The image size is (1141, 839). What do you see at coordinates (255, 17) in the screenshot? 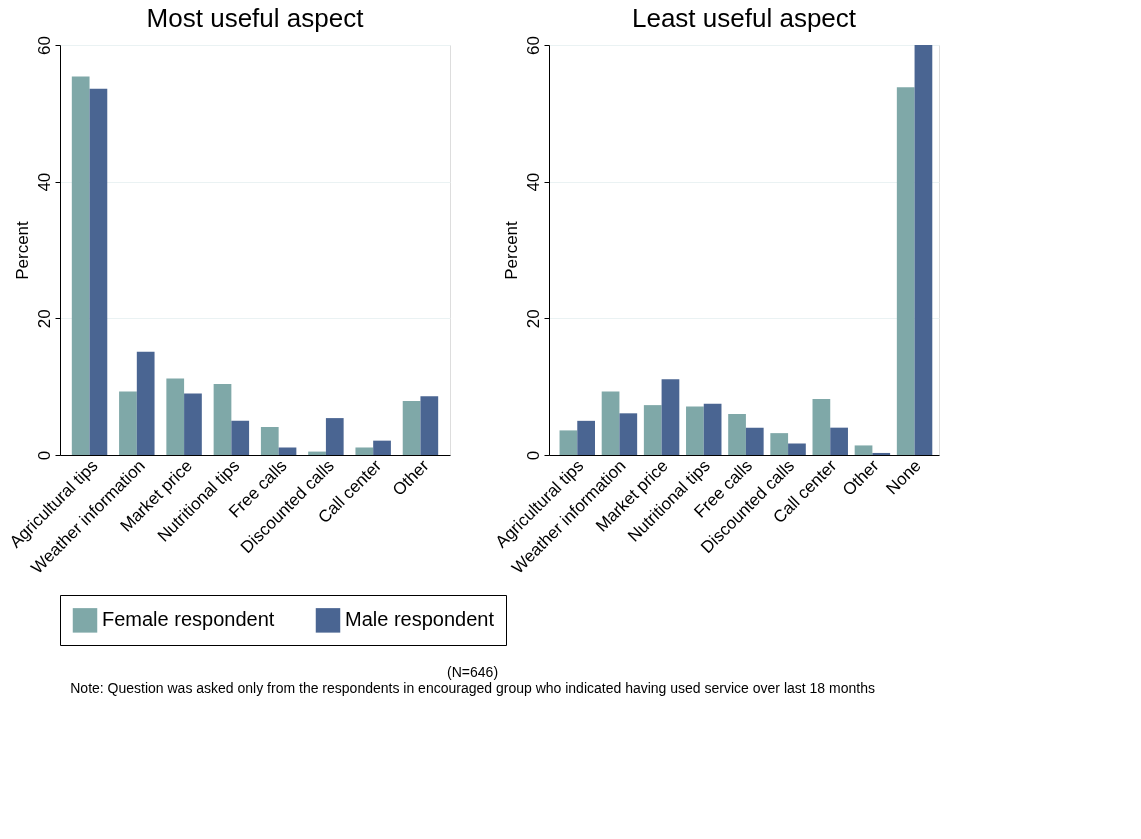
I see `chart-title: Most useful aspect` at bounding box center [255, 17].